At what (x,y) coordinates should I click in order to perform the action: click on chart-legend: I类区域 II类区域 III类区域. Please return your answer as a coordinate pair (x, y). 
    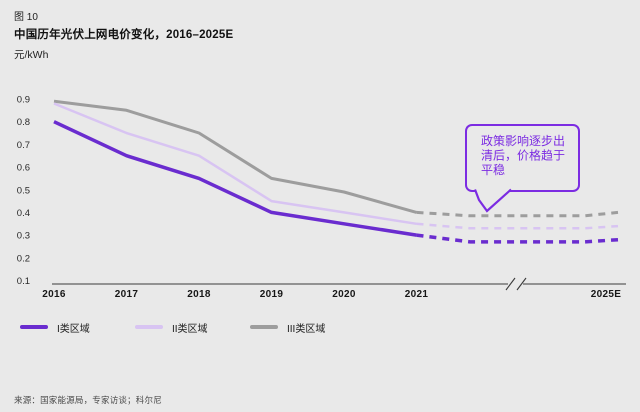
    Looking at the image, I should click on (320, 327).